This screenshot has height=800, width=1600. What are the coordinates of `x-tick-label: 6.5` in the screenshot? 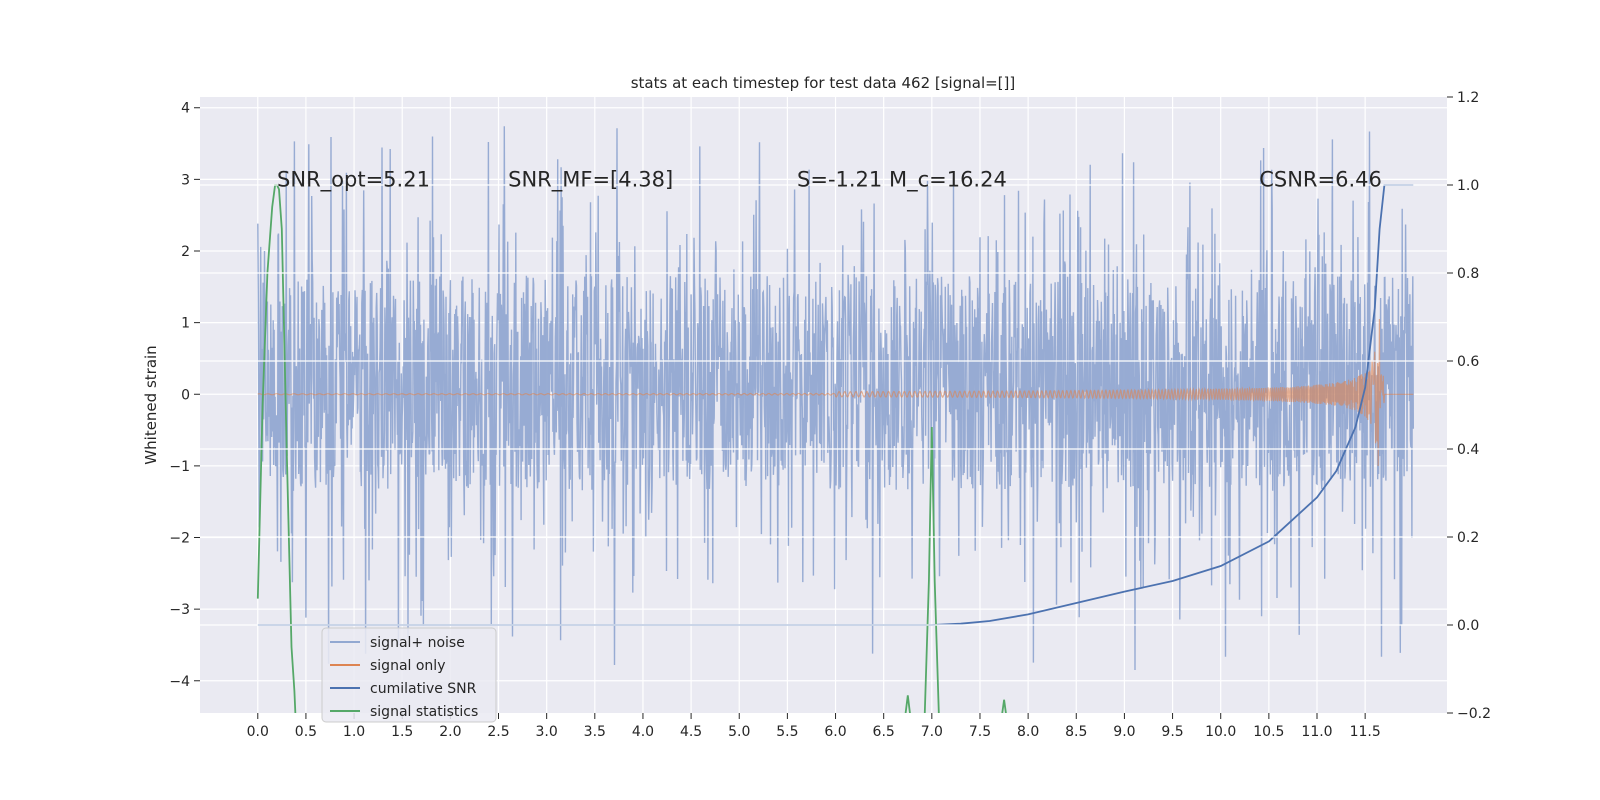 It's located at (884, 732).